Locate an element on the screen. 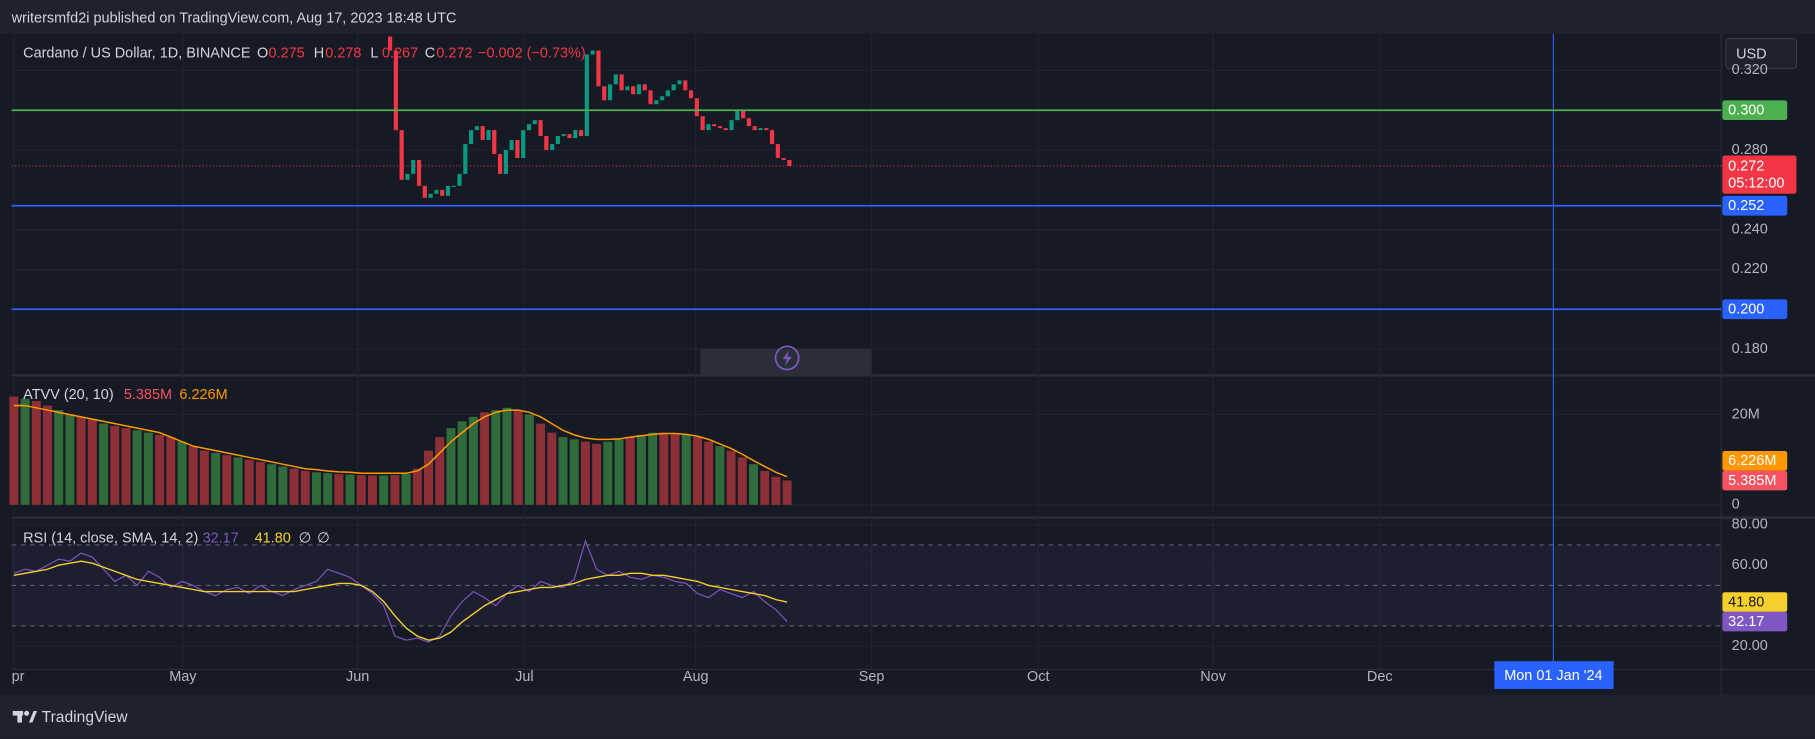  time-tick-label: Jul is located at coordinates (524, 677).